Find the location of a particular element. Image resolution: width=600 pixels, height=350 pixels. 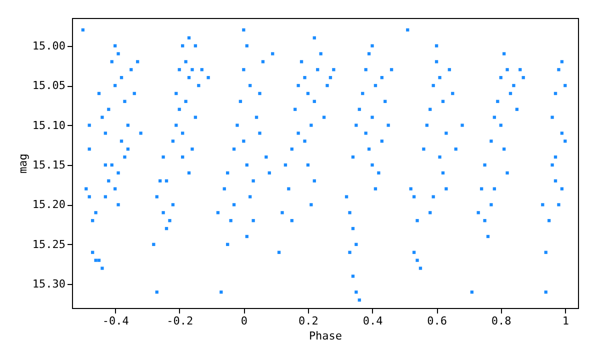

y-tick-label: 15.10 is located at coordinates (49, 125).